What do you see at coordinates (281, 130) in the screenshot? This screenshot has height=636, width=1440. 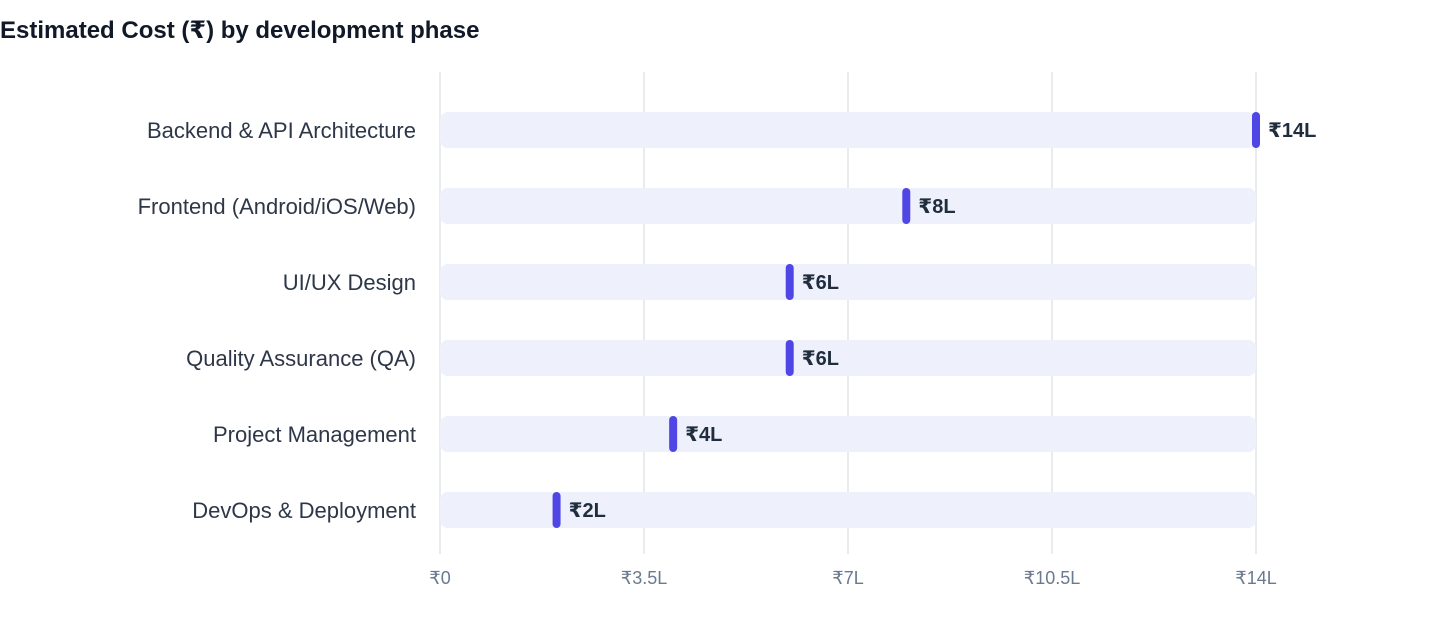 I see `category-label: Backend & API Architecture` at bounding box center [281, 130].